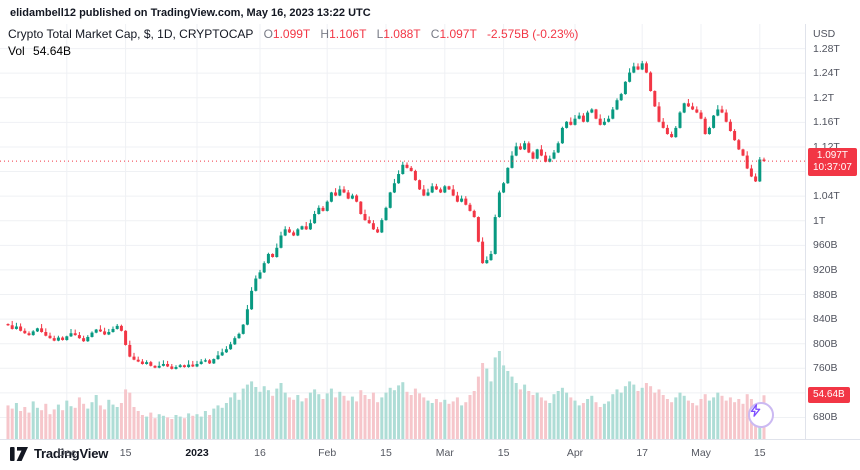 The width and height of the screenshot is (860, 470). I want to click on close-value: 1.097T, so click(458, 34).